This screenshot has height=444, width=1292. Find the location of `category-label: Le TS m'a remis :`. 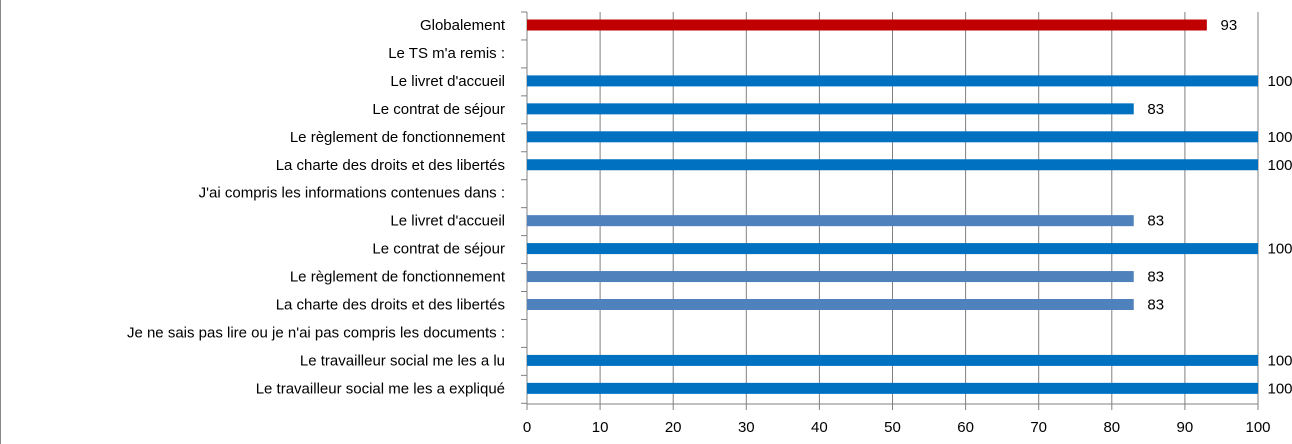

category-label: Le TS m'a remis : is located at coordinates (446, 53).